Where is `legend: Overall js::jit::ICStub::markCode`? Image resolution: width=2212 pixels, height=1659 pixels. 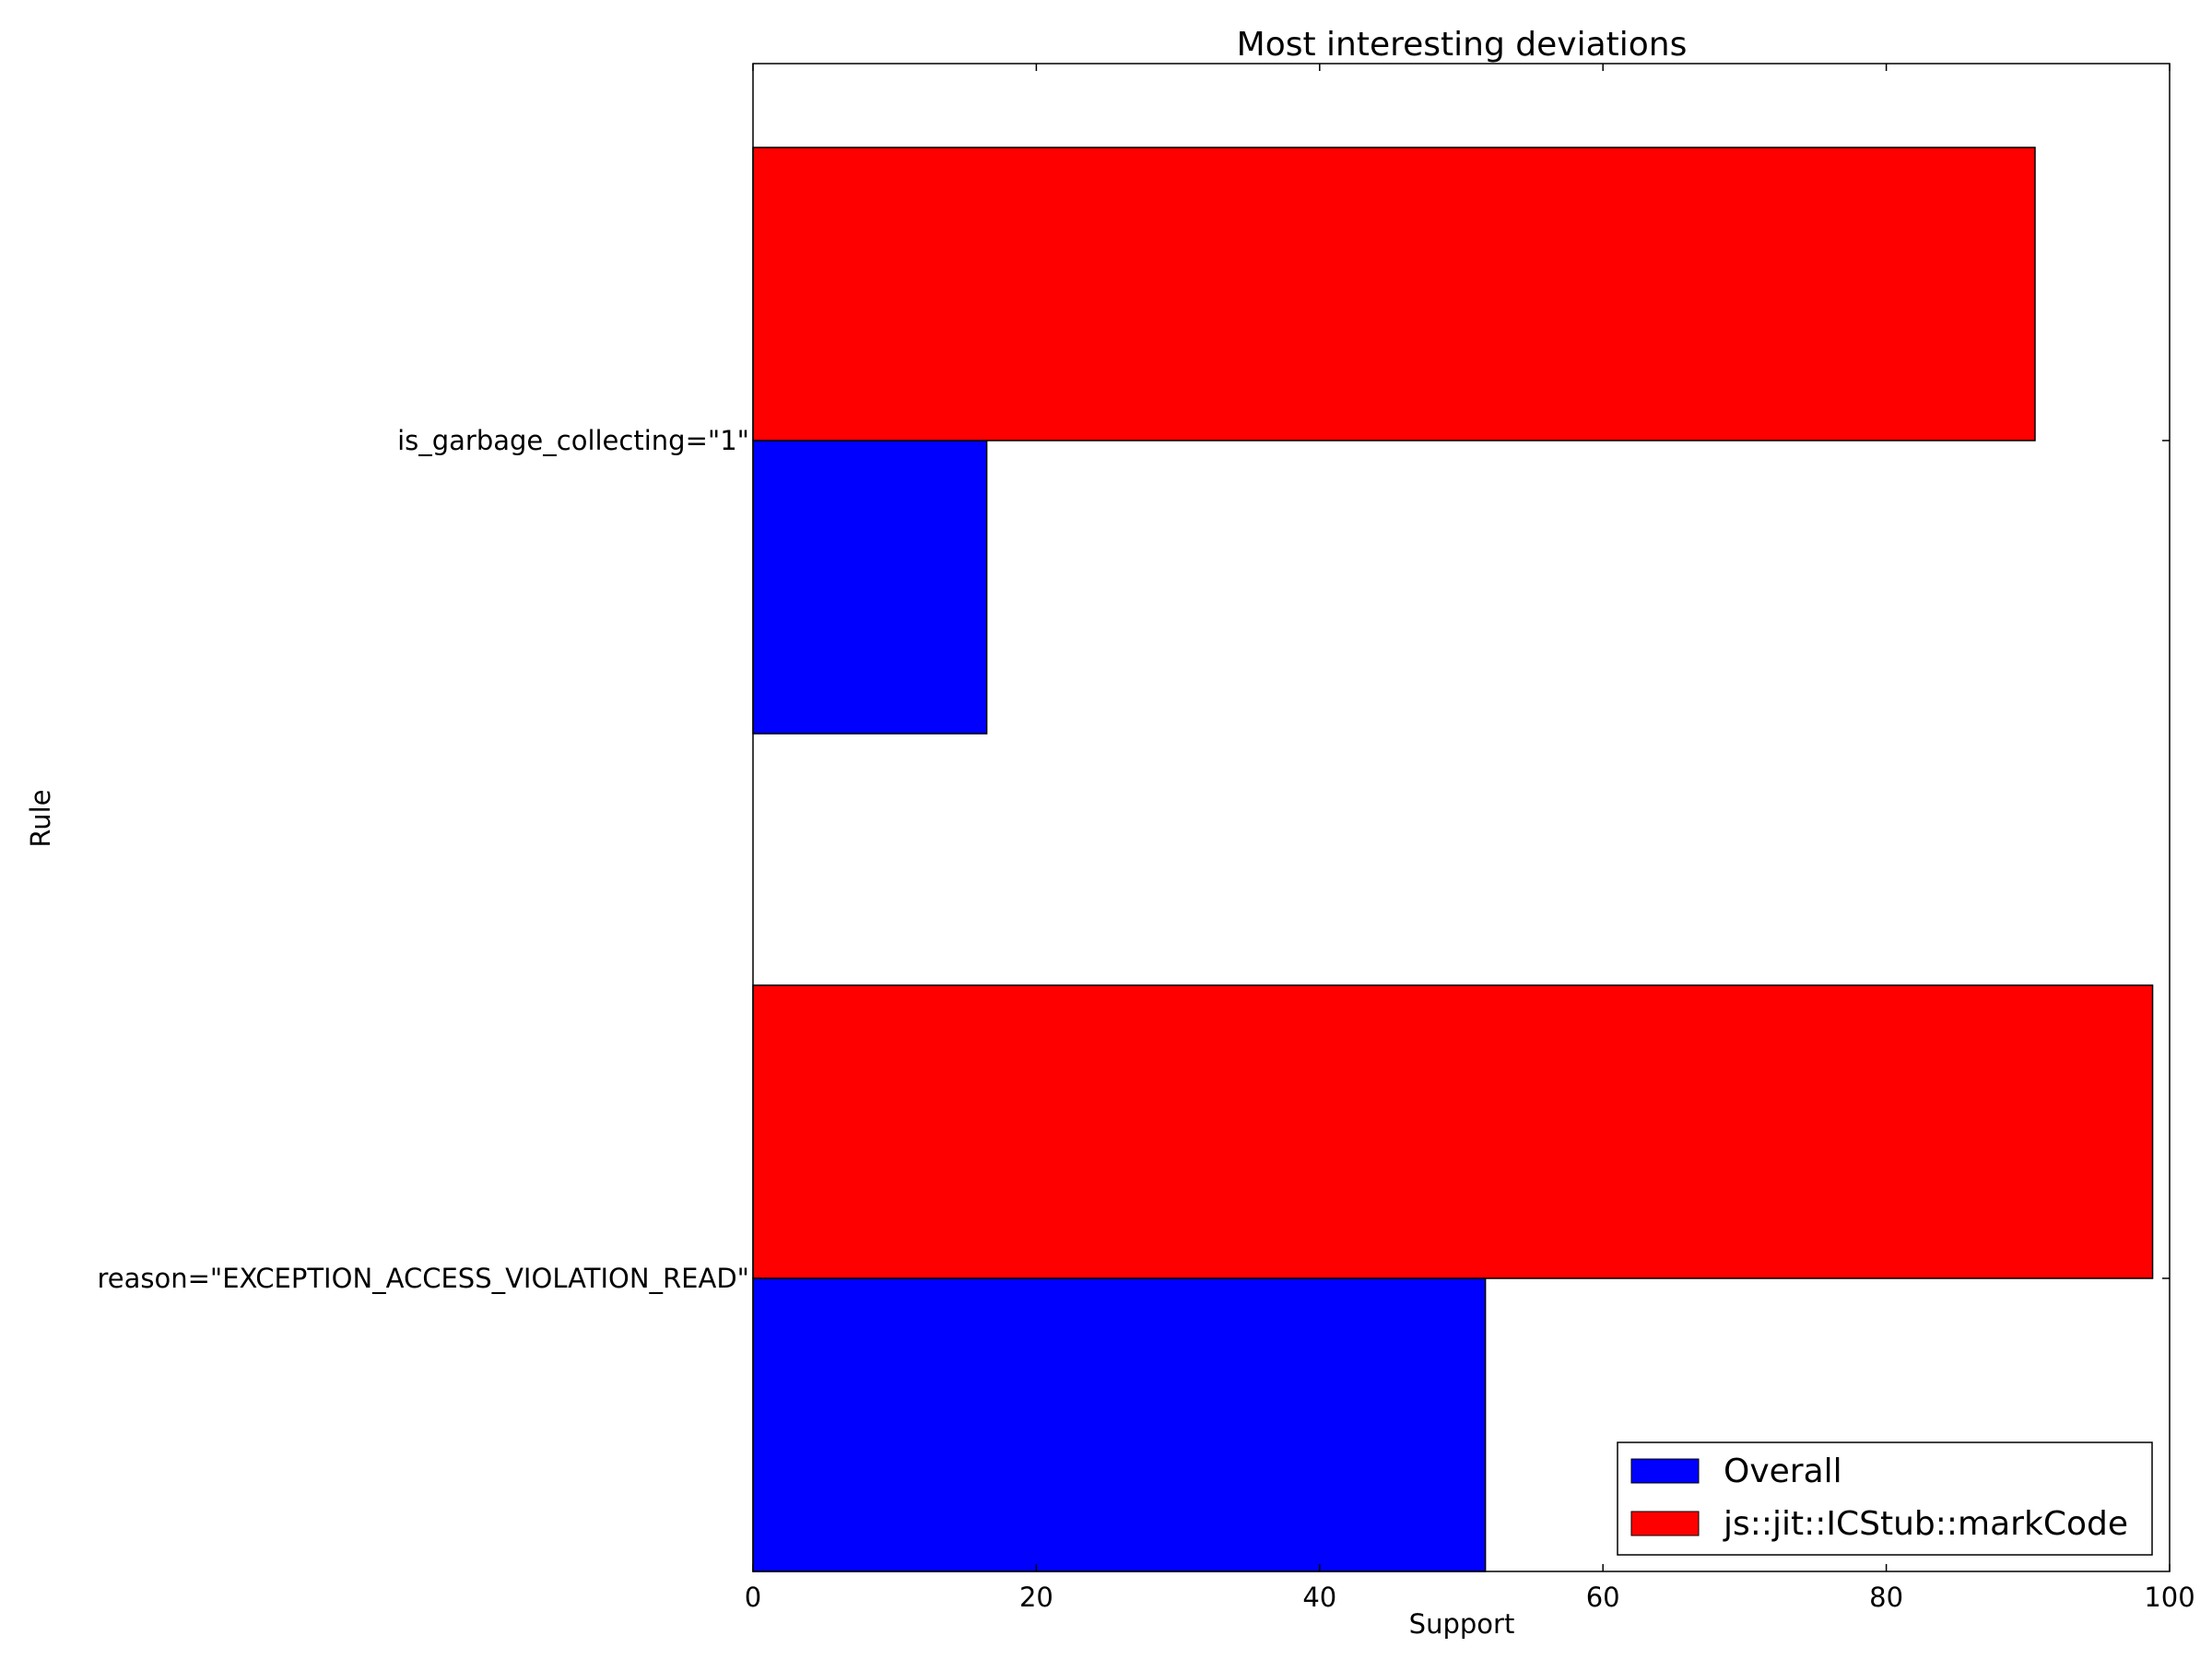 legend: Overall js::jit::ICStub::markCode is located at coordinates (1885, 1498).